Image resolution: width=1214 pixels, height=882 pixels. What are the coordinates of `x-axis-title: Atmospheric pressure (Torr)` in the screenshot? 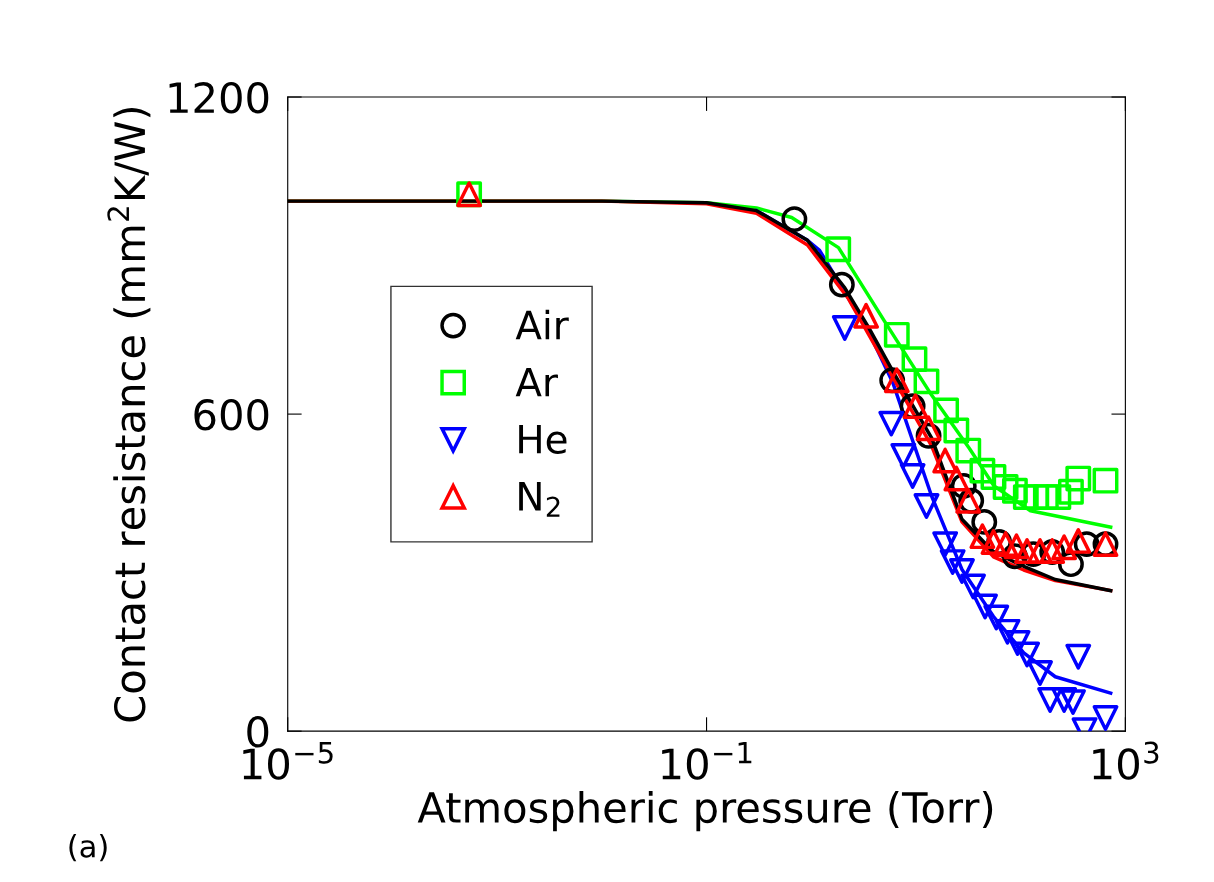 It's located at (705, 811).